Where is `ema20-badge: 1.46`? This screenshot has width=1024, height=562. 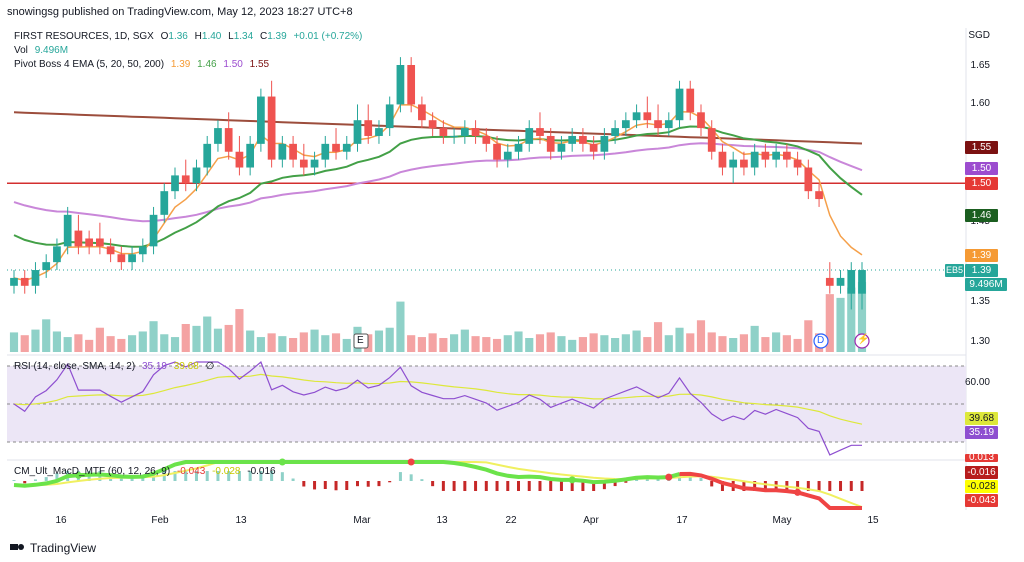 ema20-badge: 1.46 is located at coordinates (981, 215).